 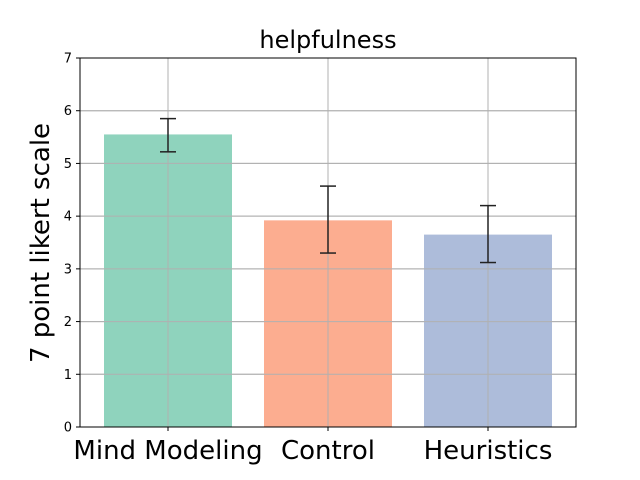 I want to click on y-tick-label: 7, so click(x=68, y=59).